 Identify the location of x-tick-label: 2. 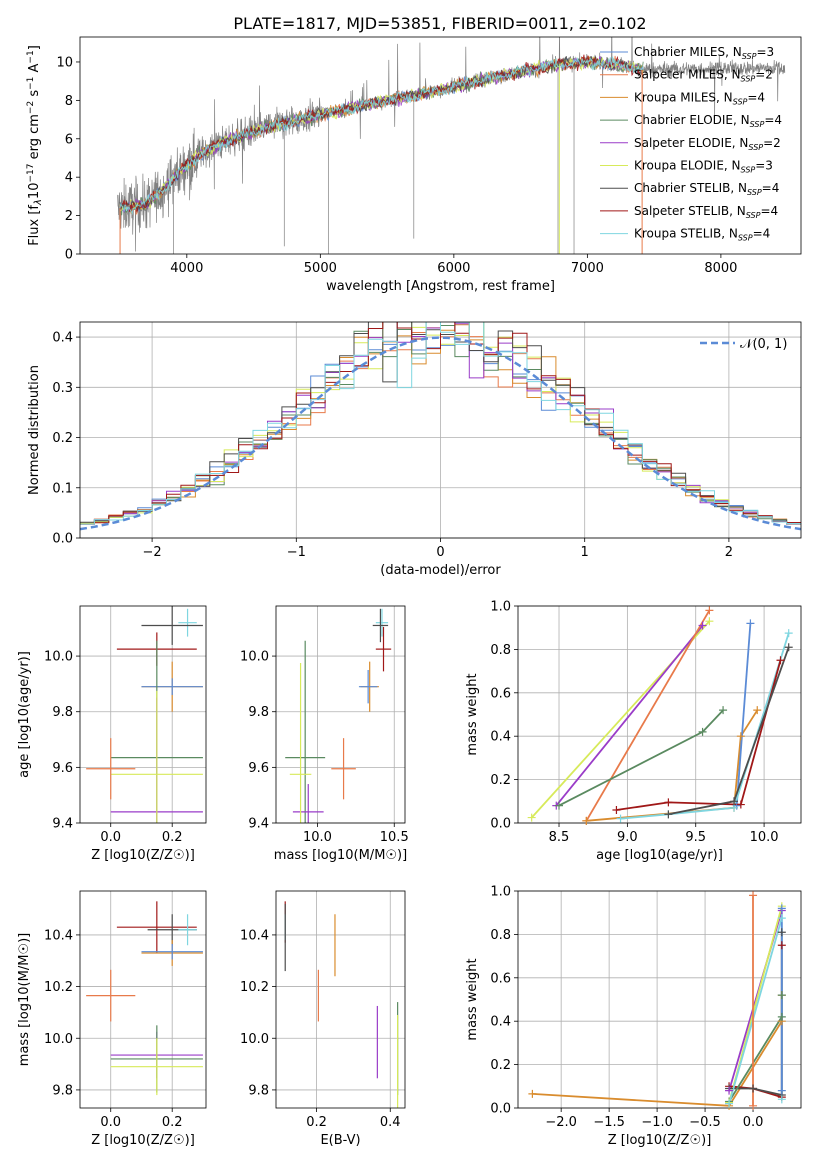
(729, 552).